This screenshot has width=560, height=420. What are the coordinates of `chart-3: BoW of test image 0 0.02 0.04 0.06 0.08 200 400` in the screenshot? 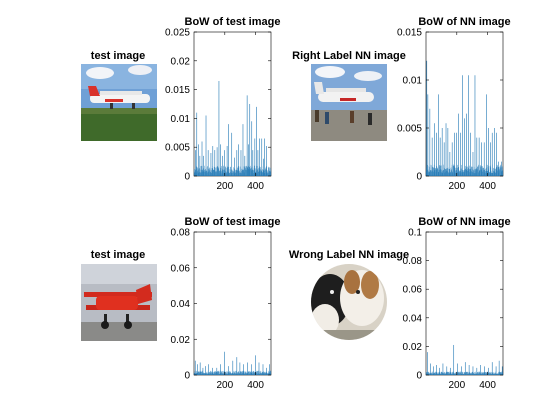 It's located at (226, 303).